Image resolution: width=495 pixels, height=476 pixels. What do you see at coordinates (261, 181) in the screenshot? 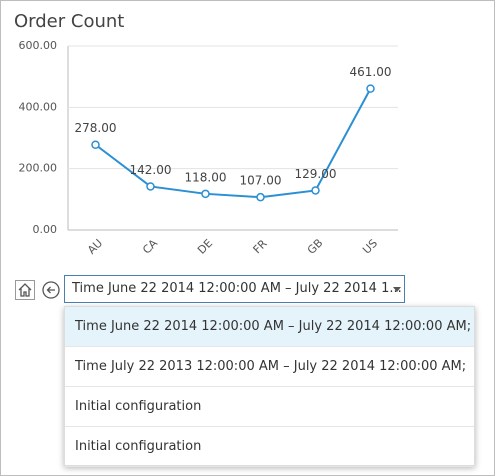
I see `data-label: 107.00` at bounding box center [261, 181].